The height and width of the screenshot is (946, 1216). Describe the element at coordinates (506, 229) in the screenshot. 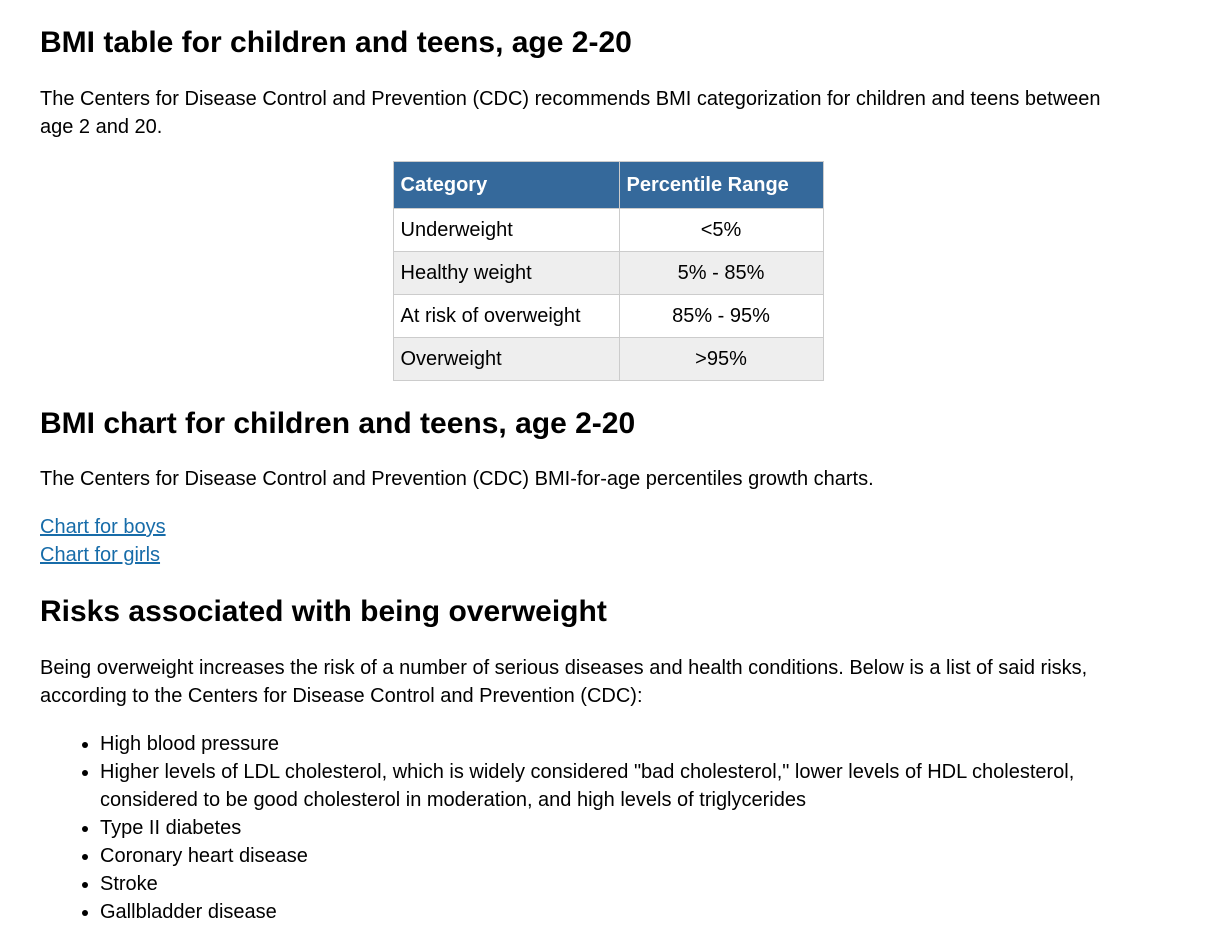

I see `category-cell: Underweight` at that location.